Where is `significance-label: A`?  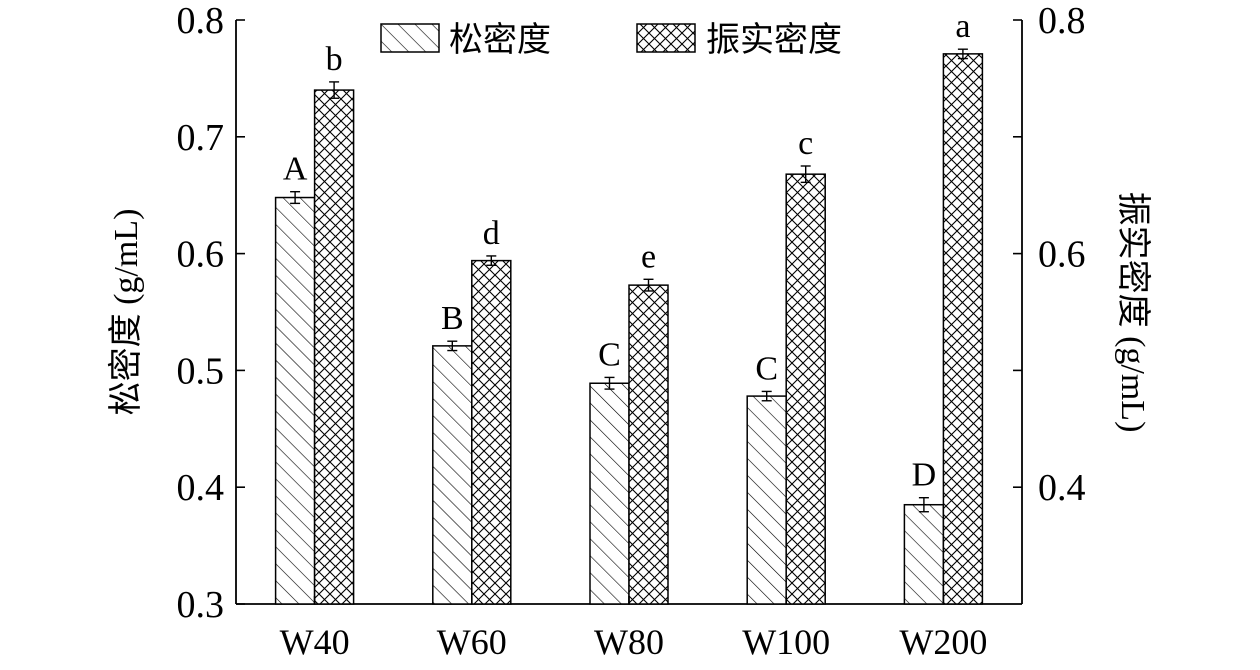
significance-label: A is located at coordinates (295, 169).